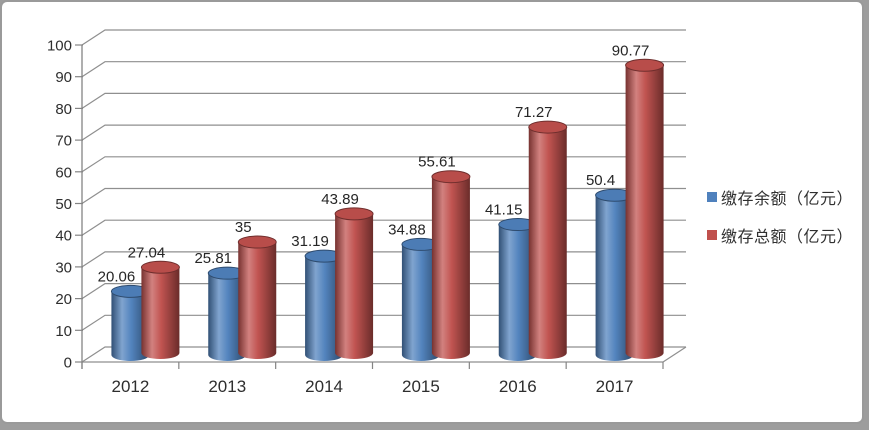 The height and width of the screenshot is (430, 869). Describe the element at coordinates (63, 236) in the screenshot. I see `y-tick-label: 40` at that location.